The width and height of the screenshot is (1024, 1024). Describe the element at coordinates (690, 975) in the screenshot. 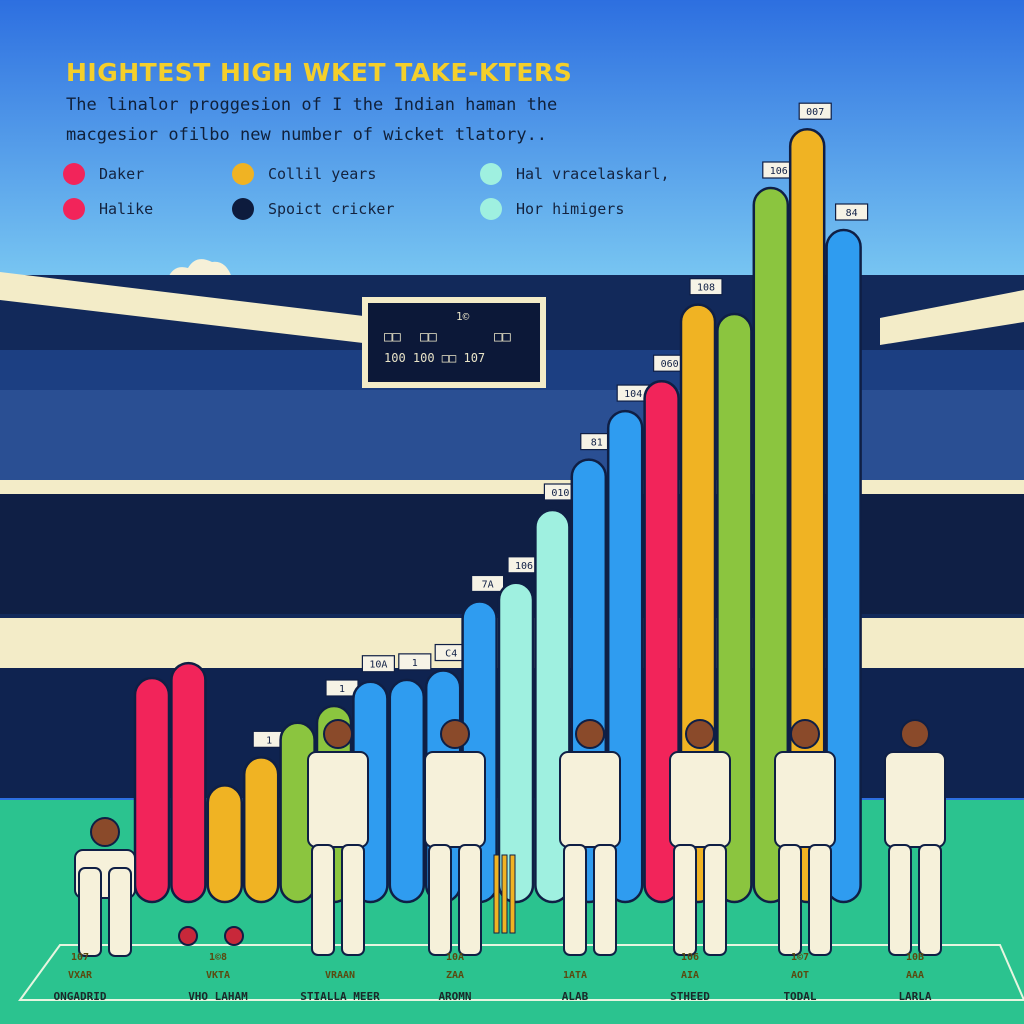

I see `player-name-label: AIA` at that location.